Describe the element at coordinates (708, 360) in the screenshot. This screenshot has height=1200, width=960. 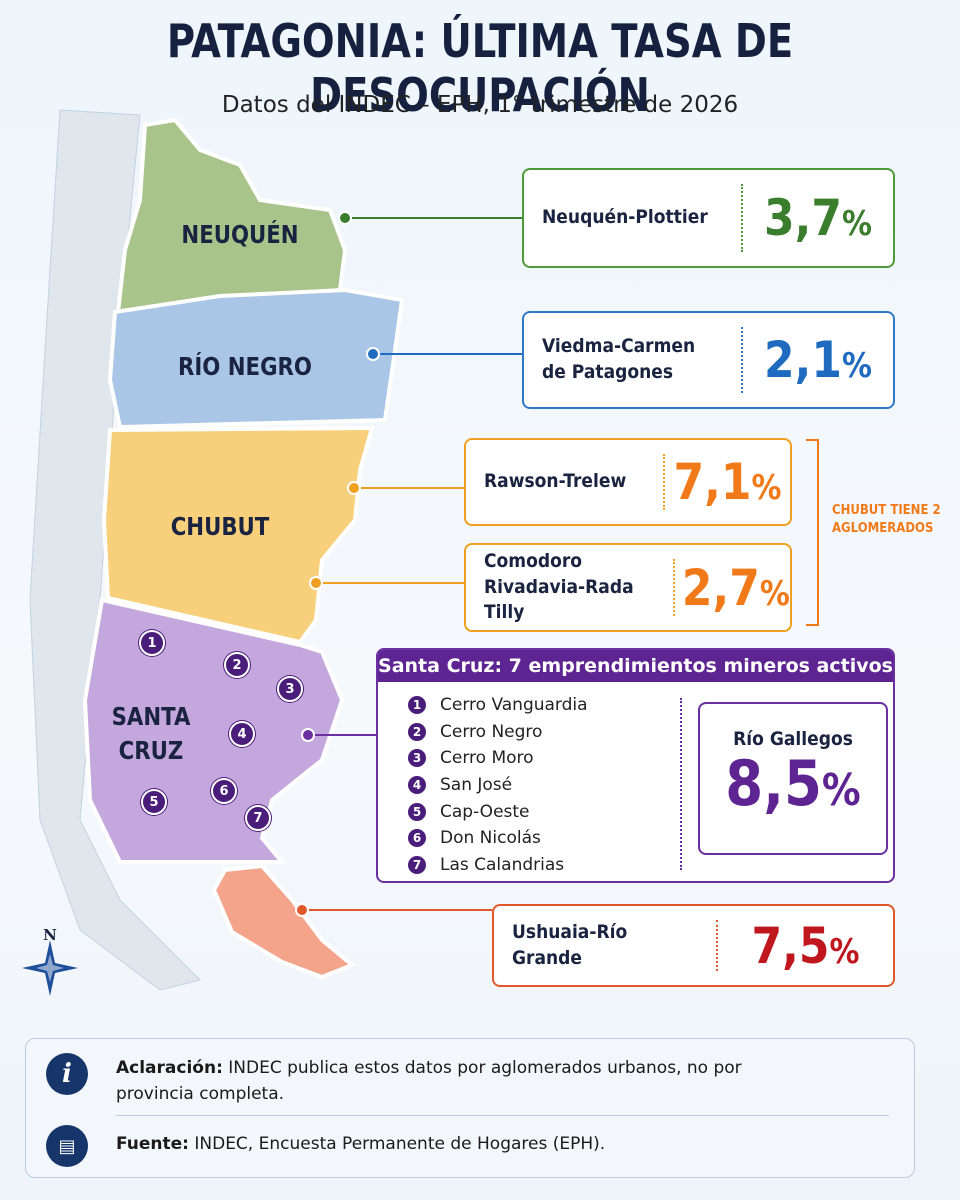
I see `aglomerado-card: Viedma-Carmen de Patagones 2,1%` at that location.